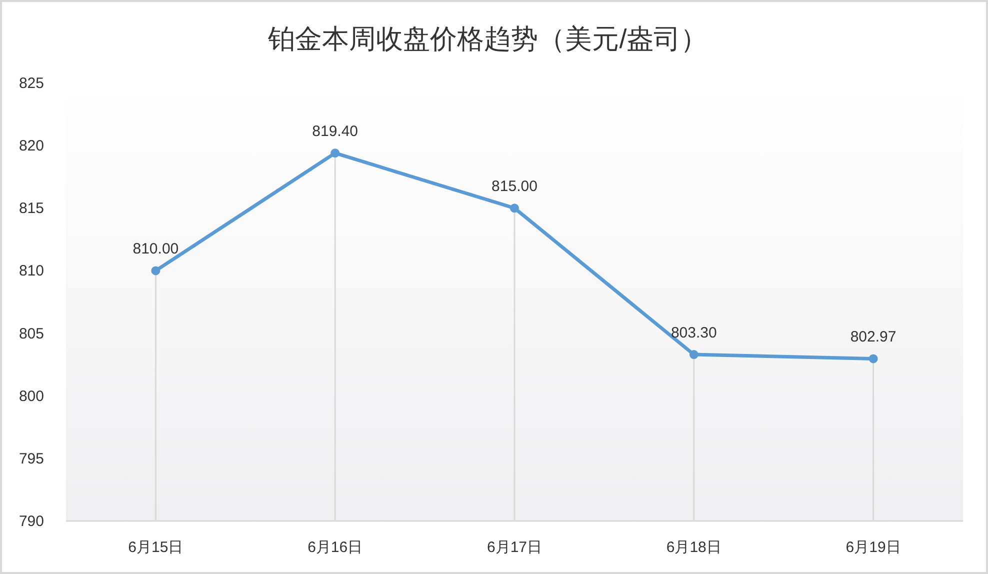 This screenshot has width=988, height=574. What do you see at coordinates (31, 396) in the screenshot?
I see `y-tick: 800` at bounding box center [31, 396].